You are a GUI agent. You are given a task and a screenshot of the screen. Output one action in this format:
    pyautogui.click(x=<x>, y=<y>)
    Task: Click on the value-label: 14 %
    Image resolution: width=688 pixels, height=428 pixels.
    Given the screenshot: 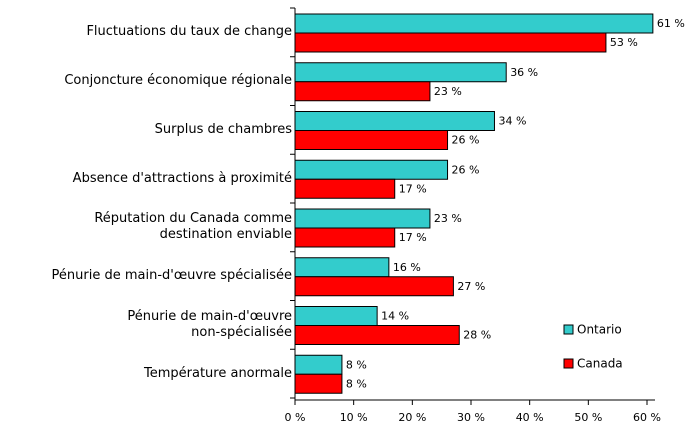 What is the action you would take?
    pyautogui.click(x=395, y=316)
    